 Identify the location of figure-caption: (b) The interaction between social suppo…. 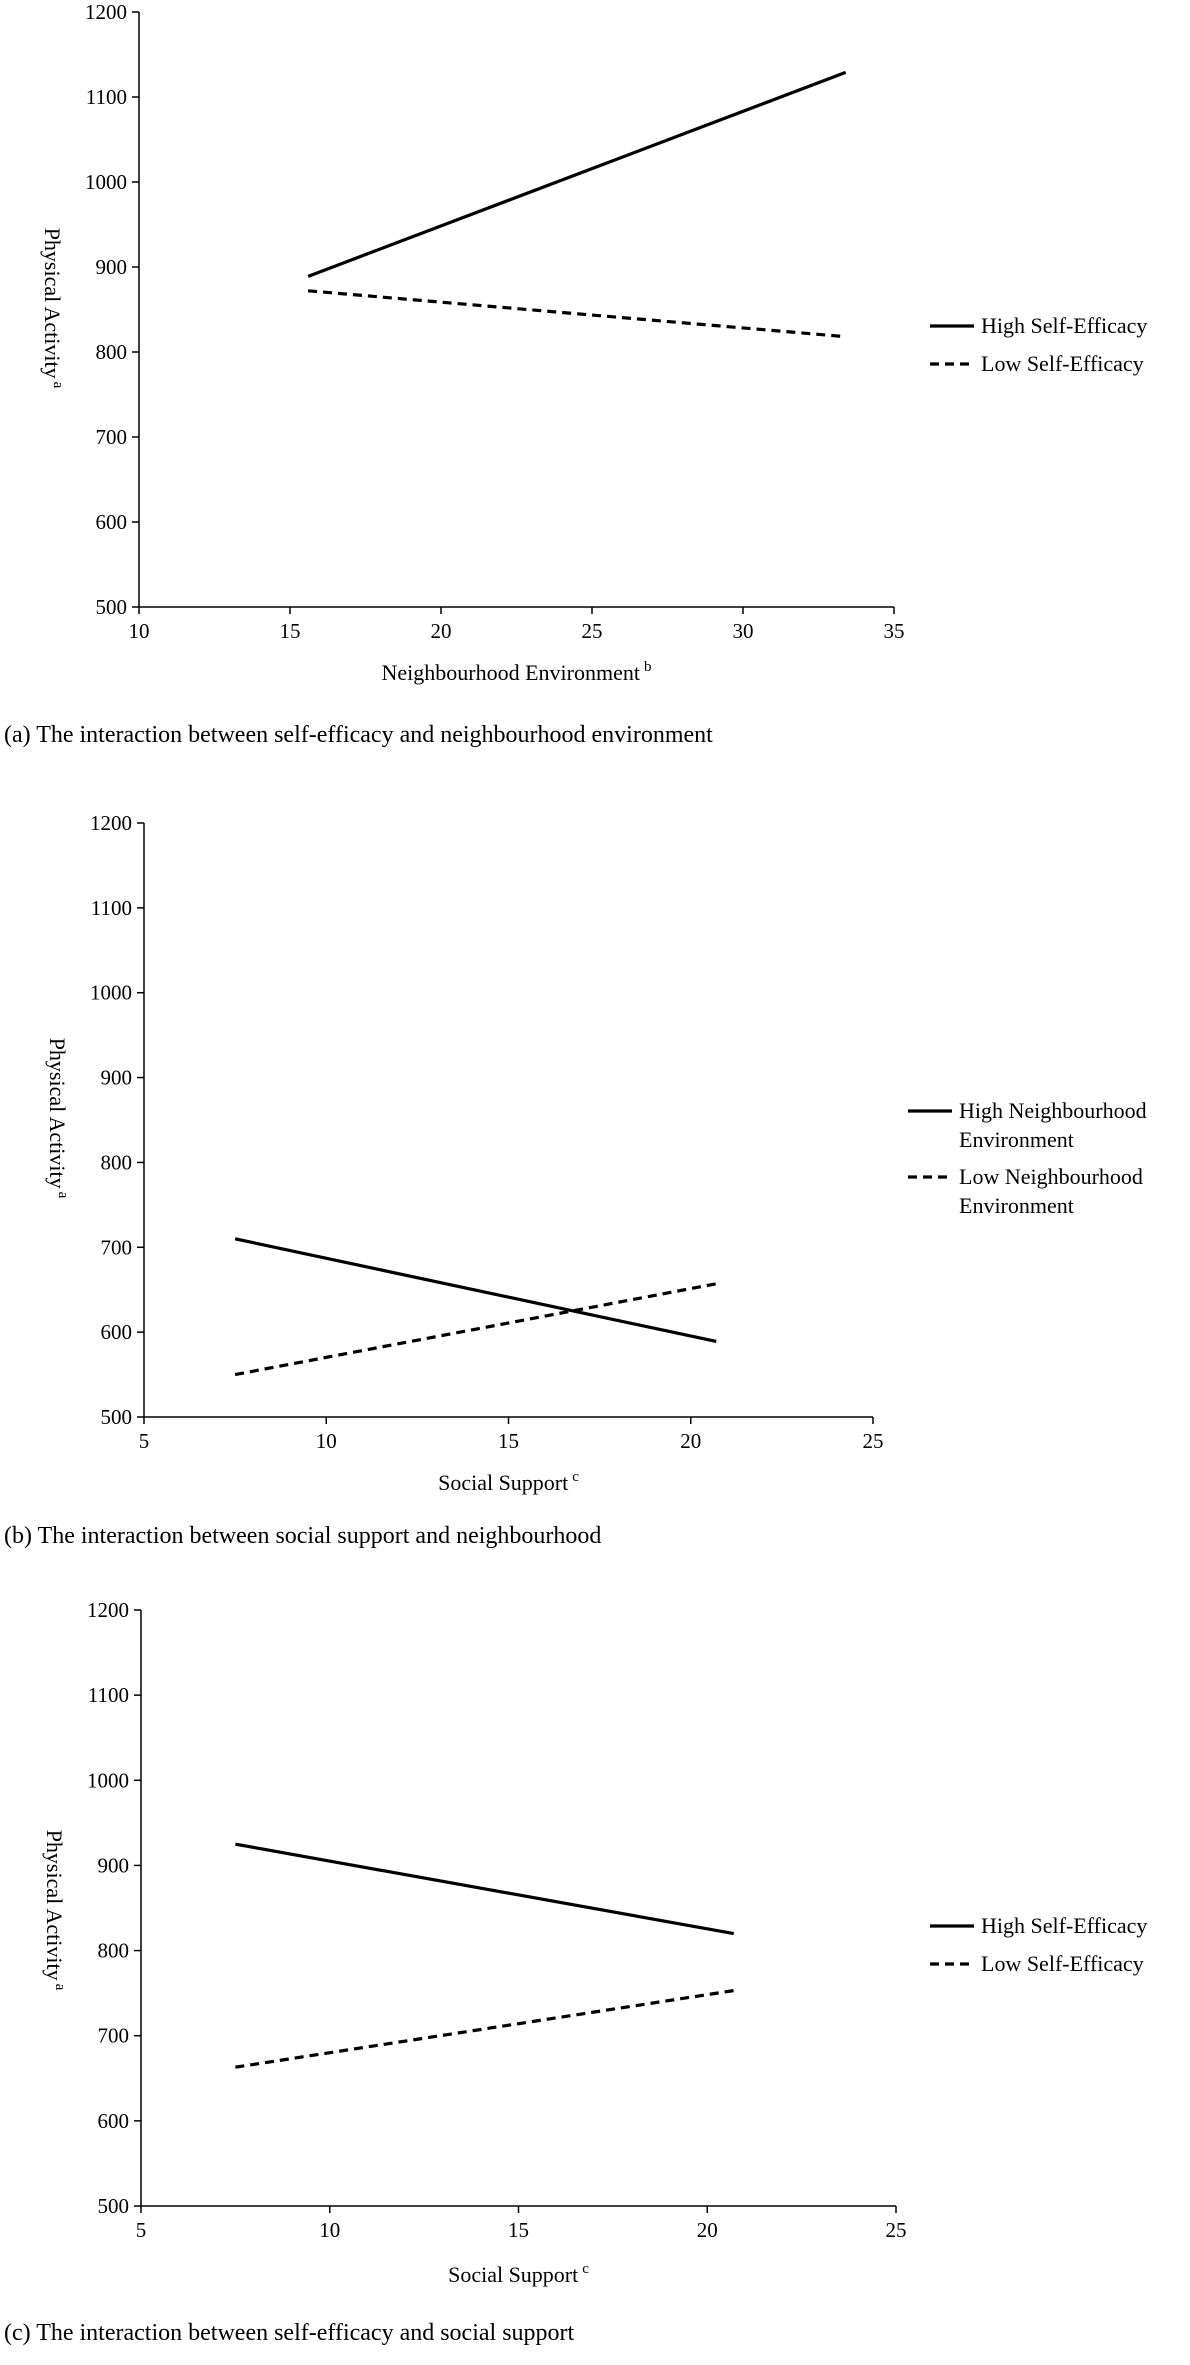
(302, 1536).